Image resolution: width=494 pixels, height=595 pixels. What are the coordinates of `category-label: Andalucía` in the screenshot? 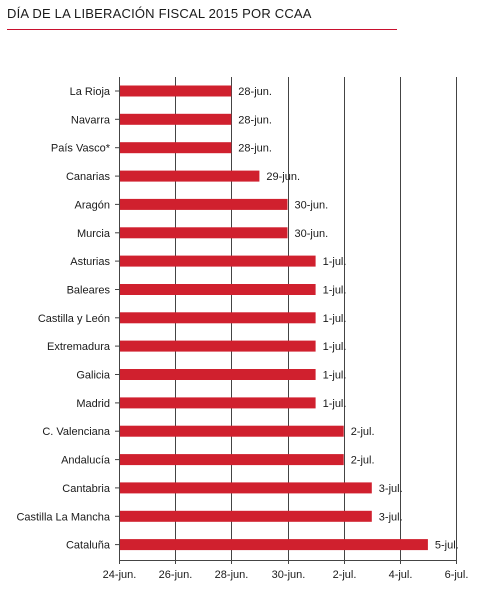 It's located at (86, 461).